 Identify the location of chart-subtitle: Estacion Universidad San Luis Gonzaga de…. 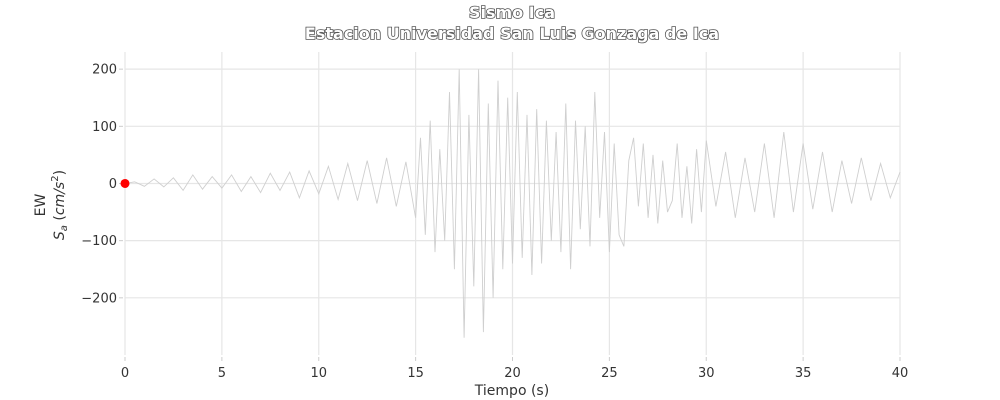
(512, 33).